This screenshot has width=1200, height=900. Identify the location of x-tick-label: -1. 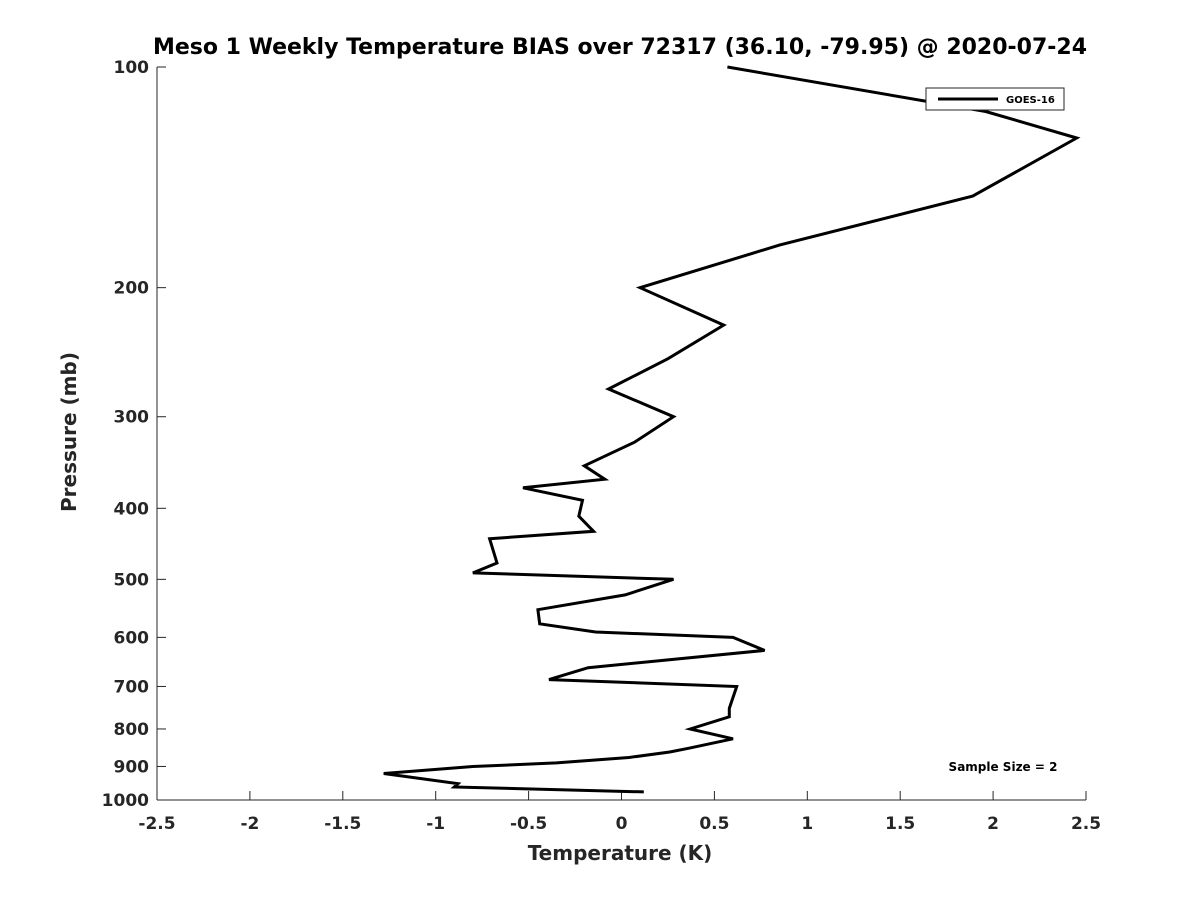
(435, 824).